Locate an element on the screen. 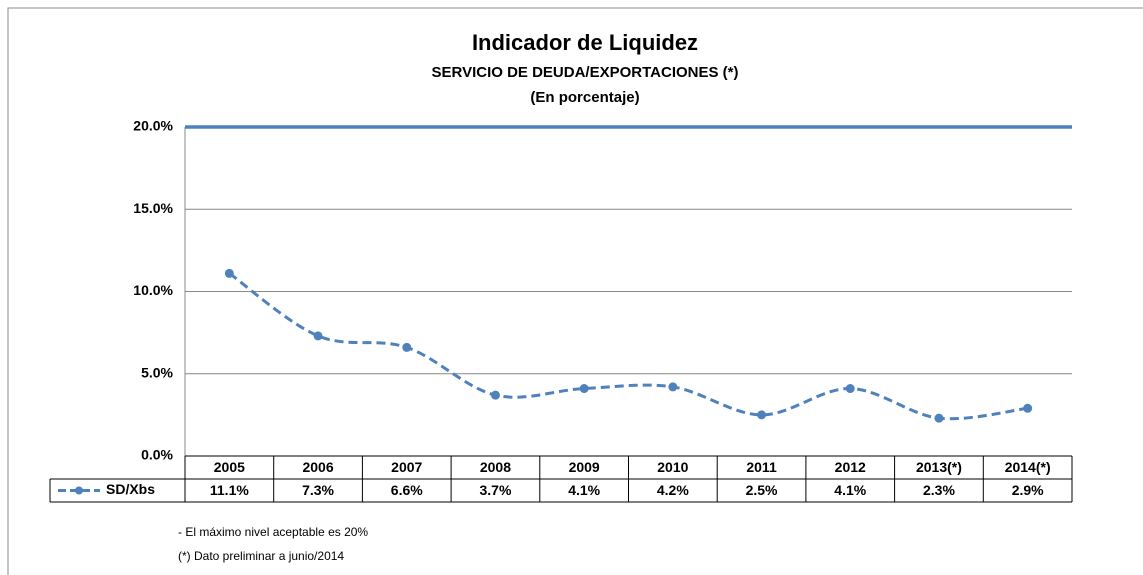 This screenshot has width=1143, height=575. x-tick-label: 2014(*) is located at coordinates (1028, 467).